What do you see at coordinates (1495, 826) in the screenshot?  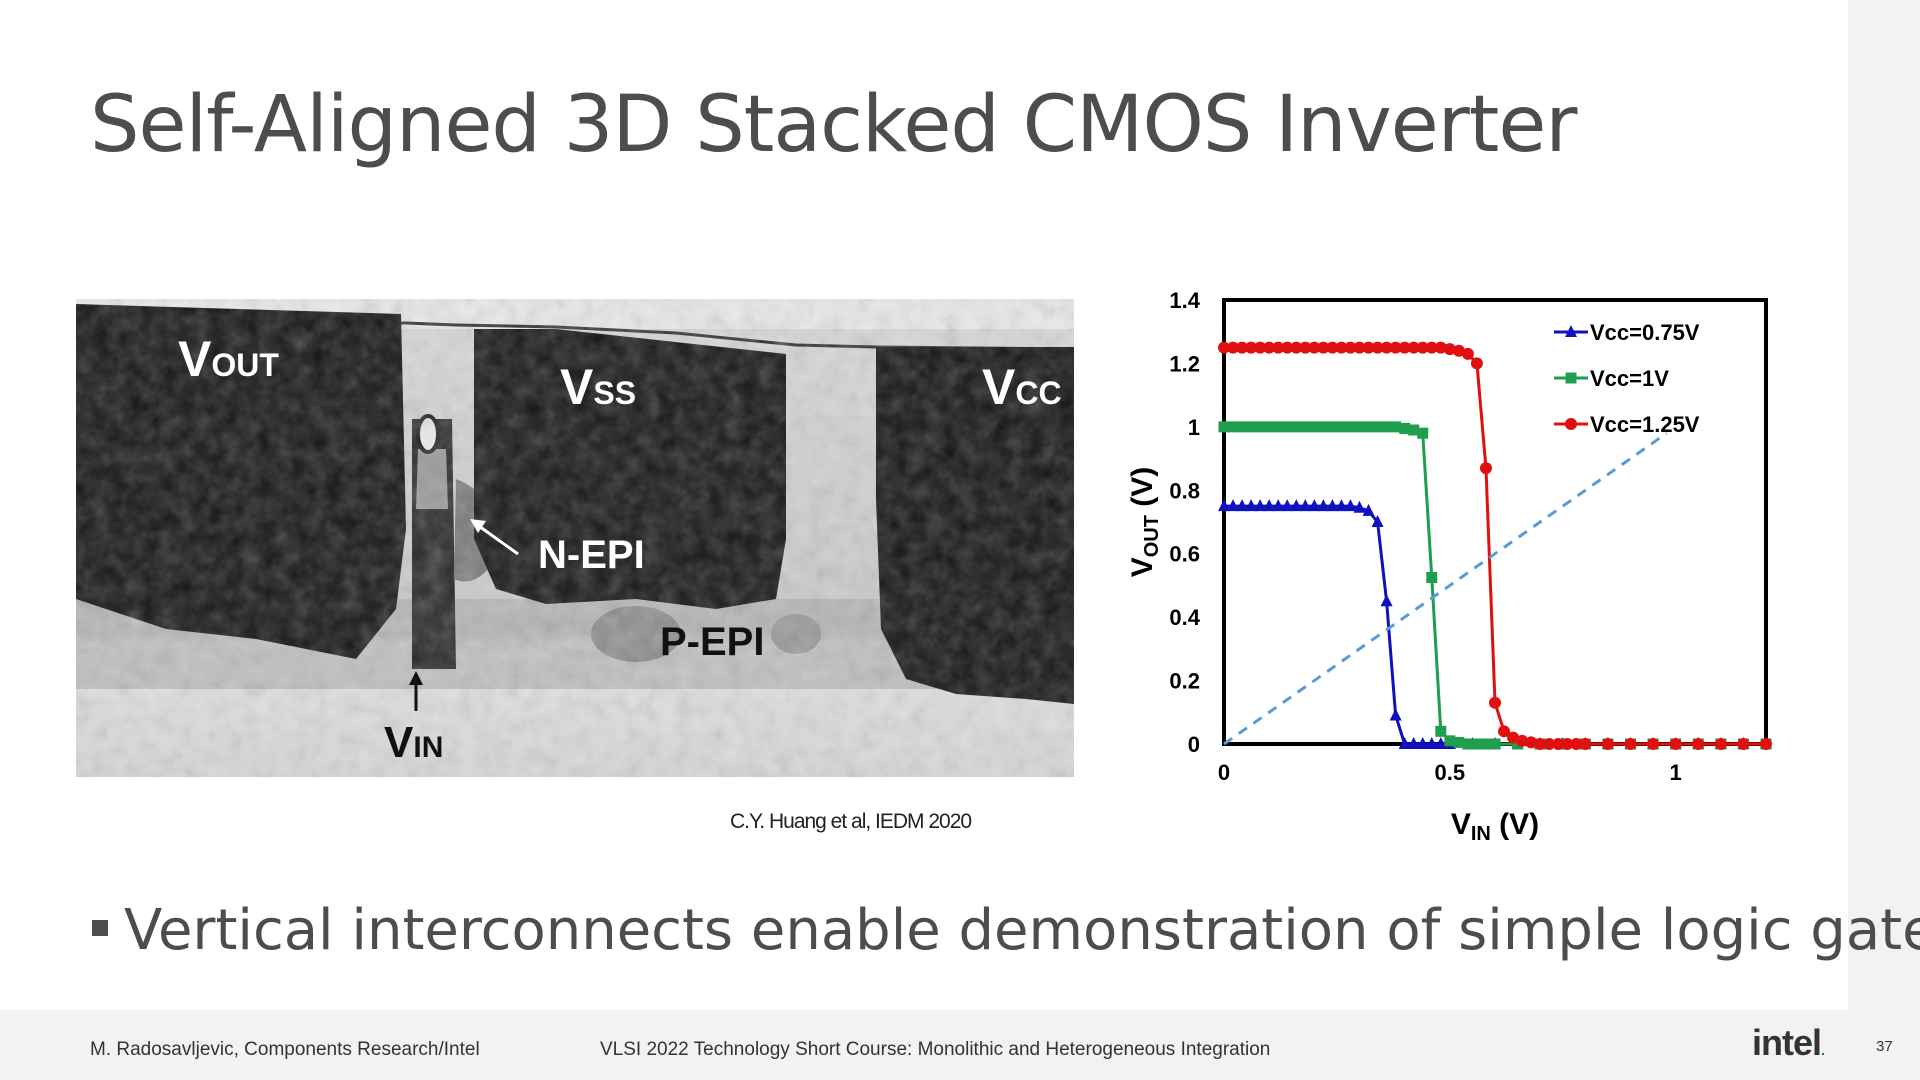 I see `x-axis-label: VIN (V)` at bounding box center [1495, 826].